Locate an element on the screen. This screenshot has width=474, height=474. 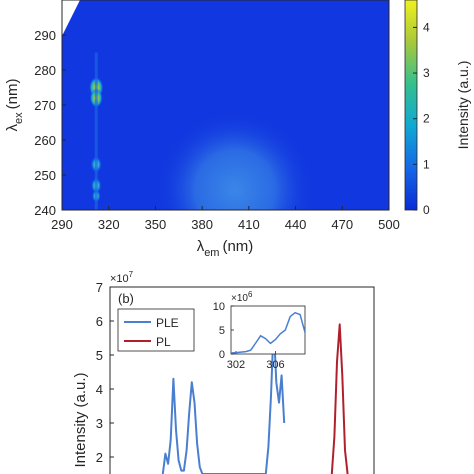
heatmap-x-tick-label: 500 is located at coordinates (389, 224).